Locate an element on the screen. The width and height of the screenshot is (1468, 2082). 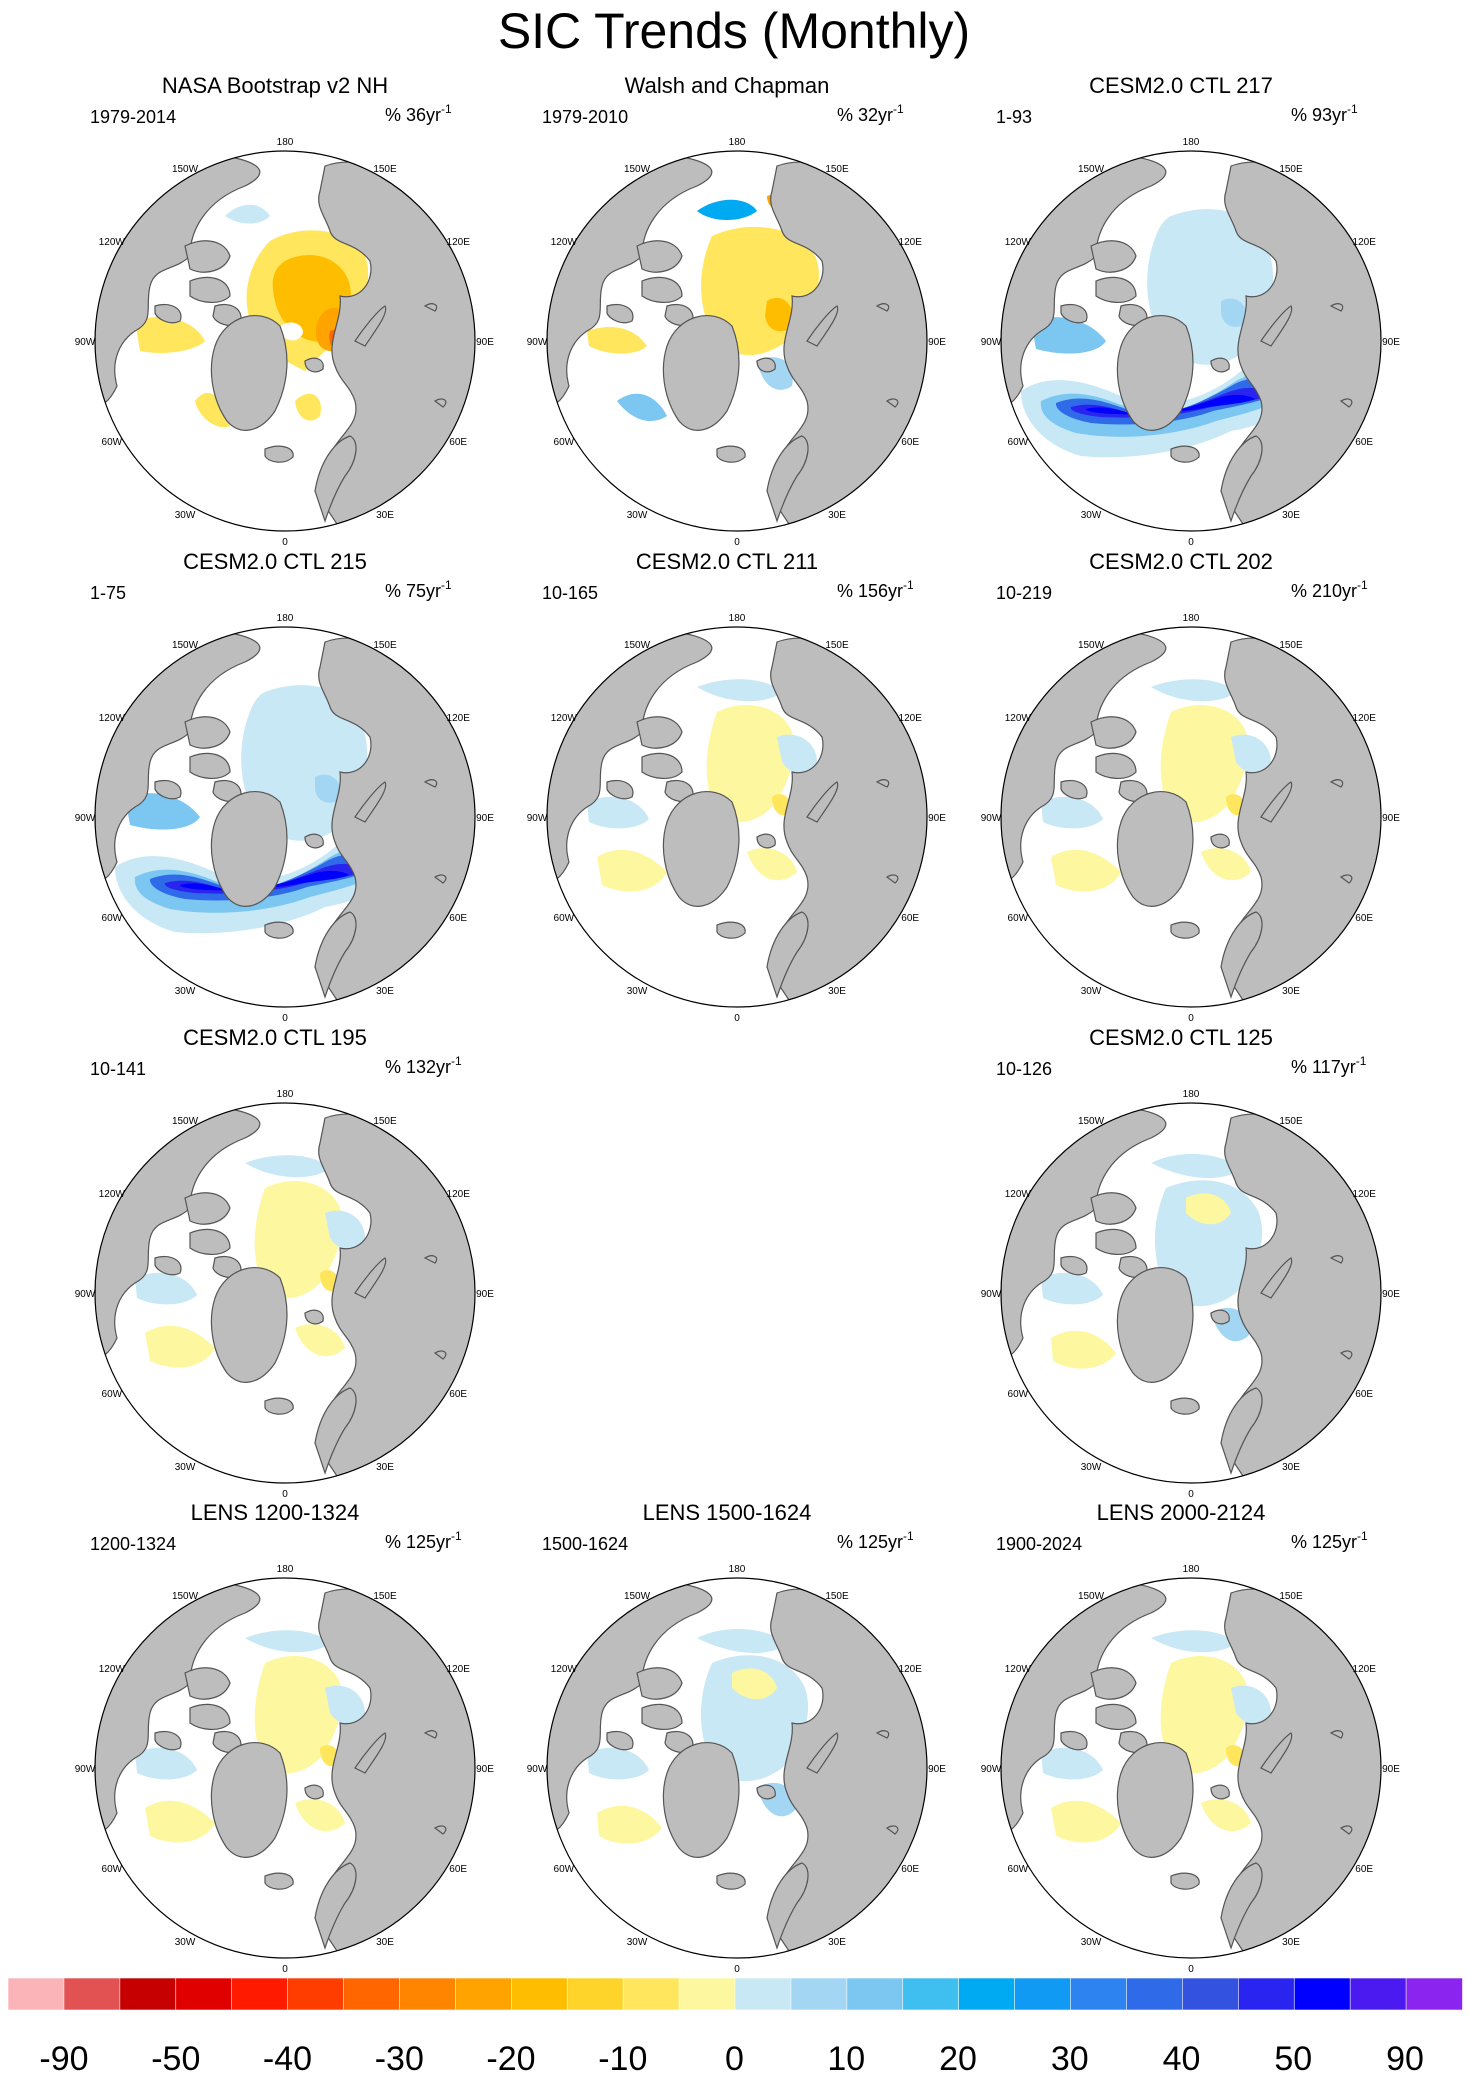
colorbar-tick-label: -40 is located at coordinates (287, 2059).